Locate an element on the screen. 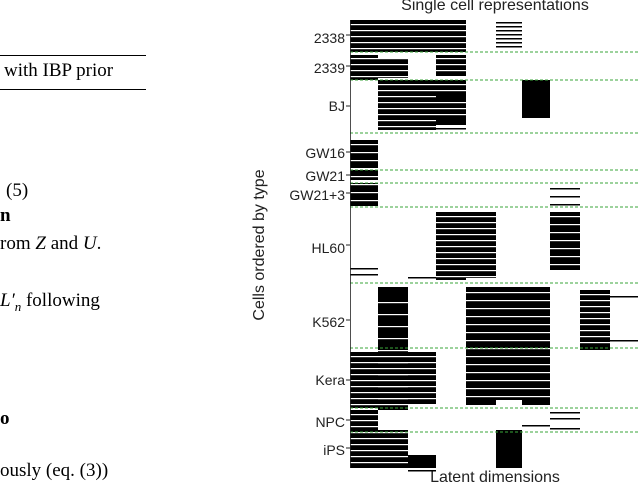  cell-type-label-gw21-3: GW21+3 is located at coordinates (317, 195).